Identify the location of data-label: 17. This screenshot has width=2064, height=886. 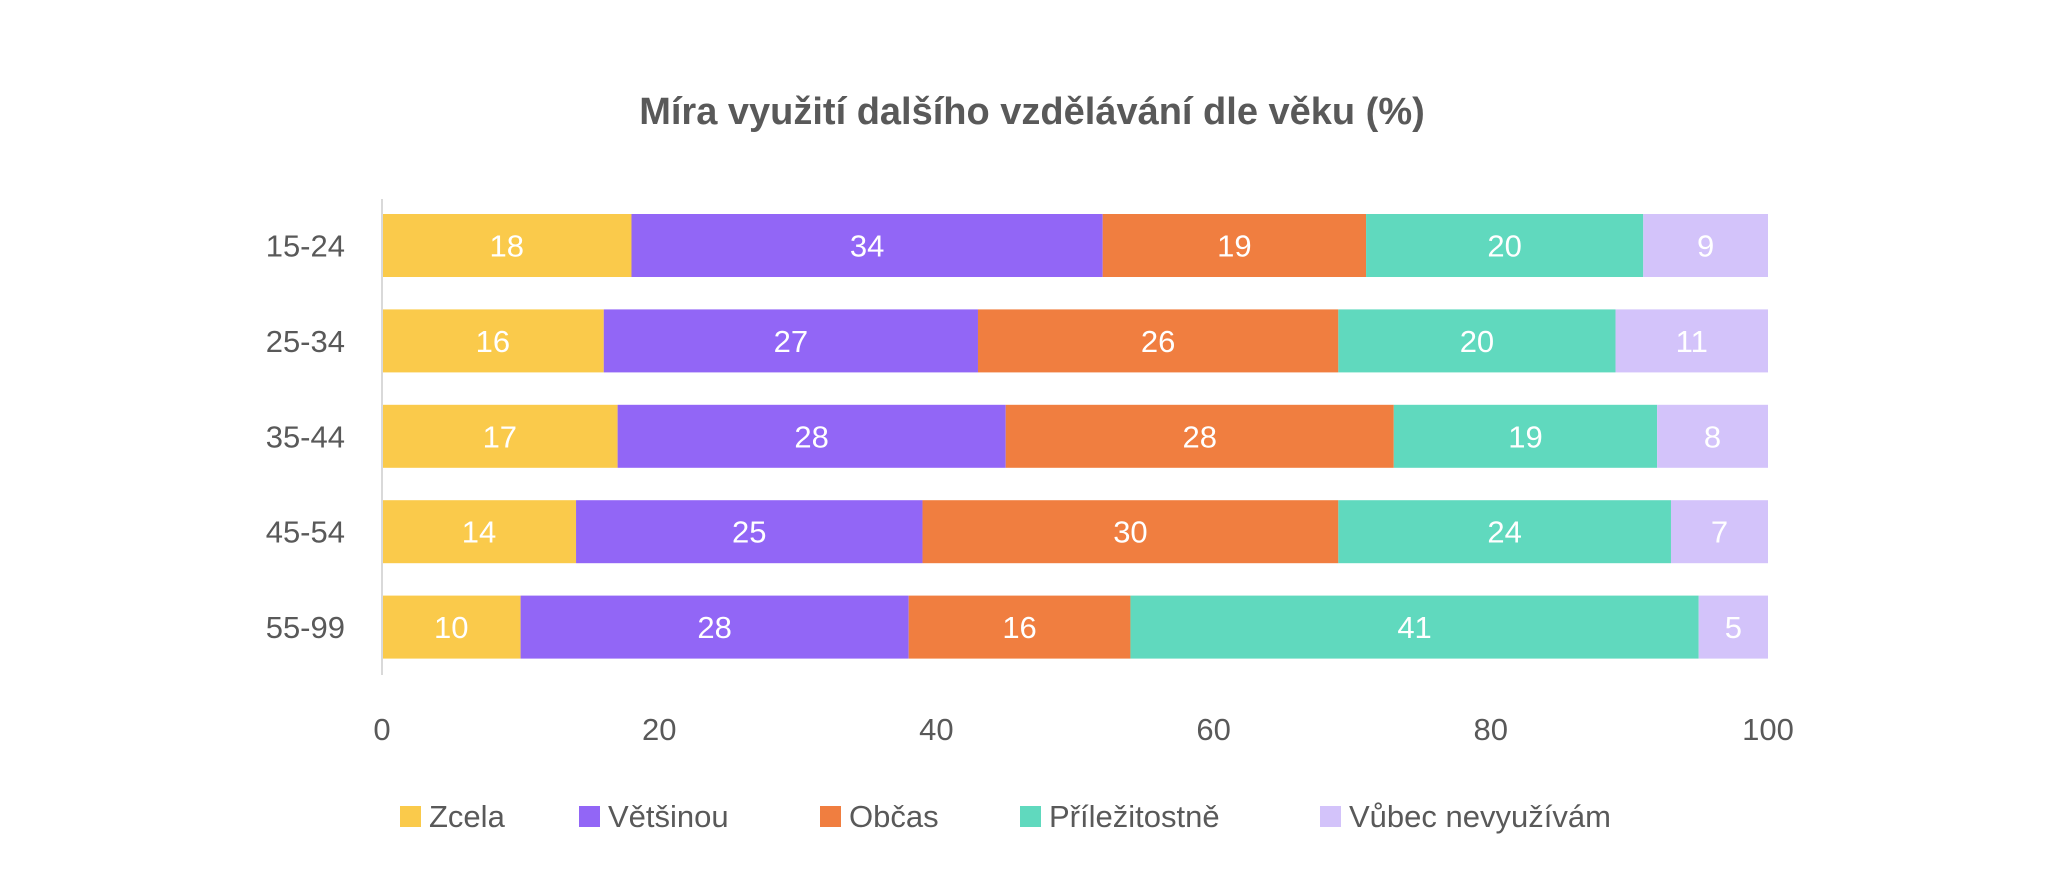
(500, 436).